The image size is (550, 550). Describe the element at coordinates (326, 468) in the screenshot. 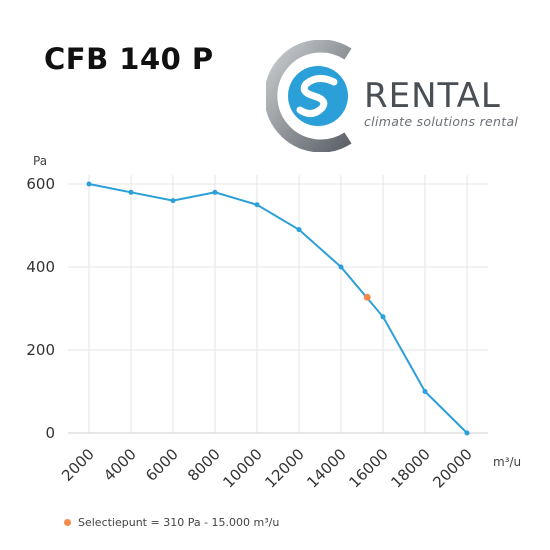

I see `x-tick-label: 14000` at that location.